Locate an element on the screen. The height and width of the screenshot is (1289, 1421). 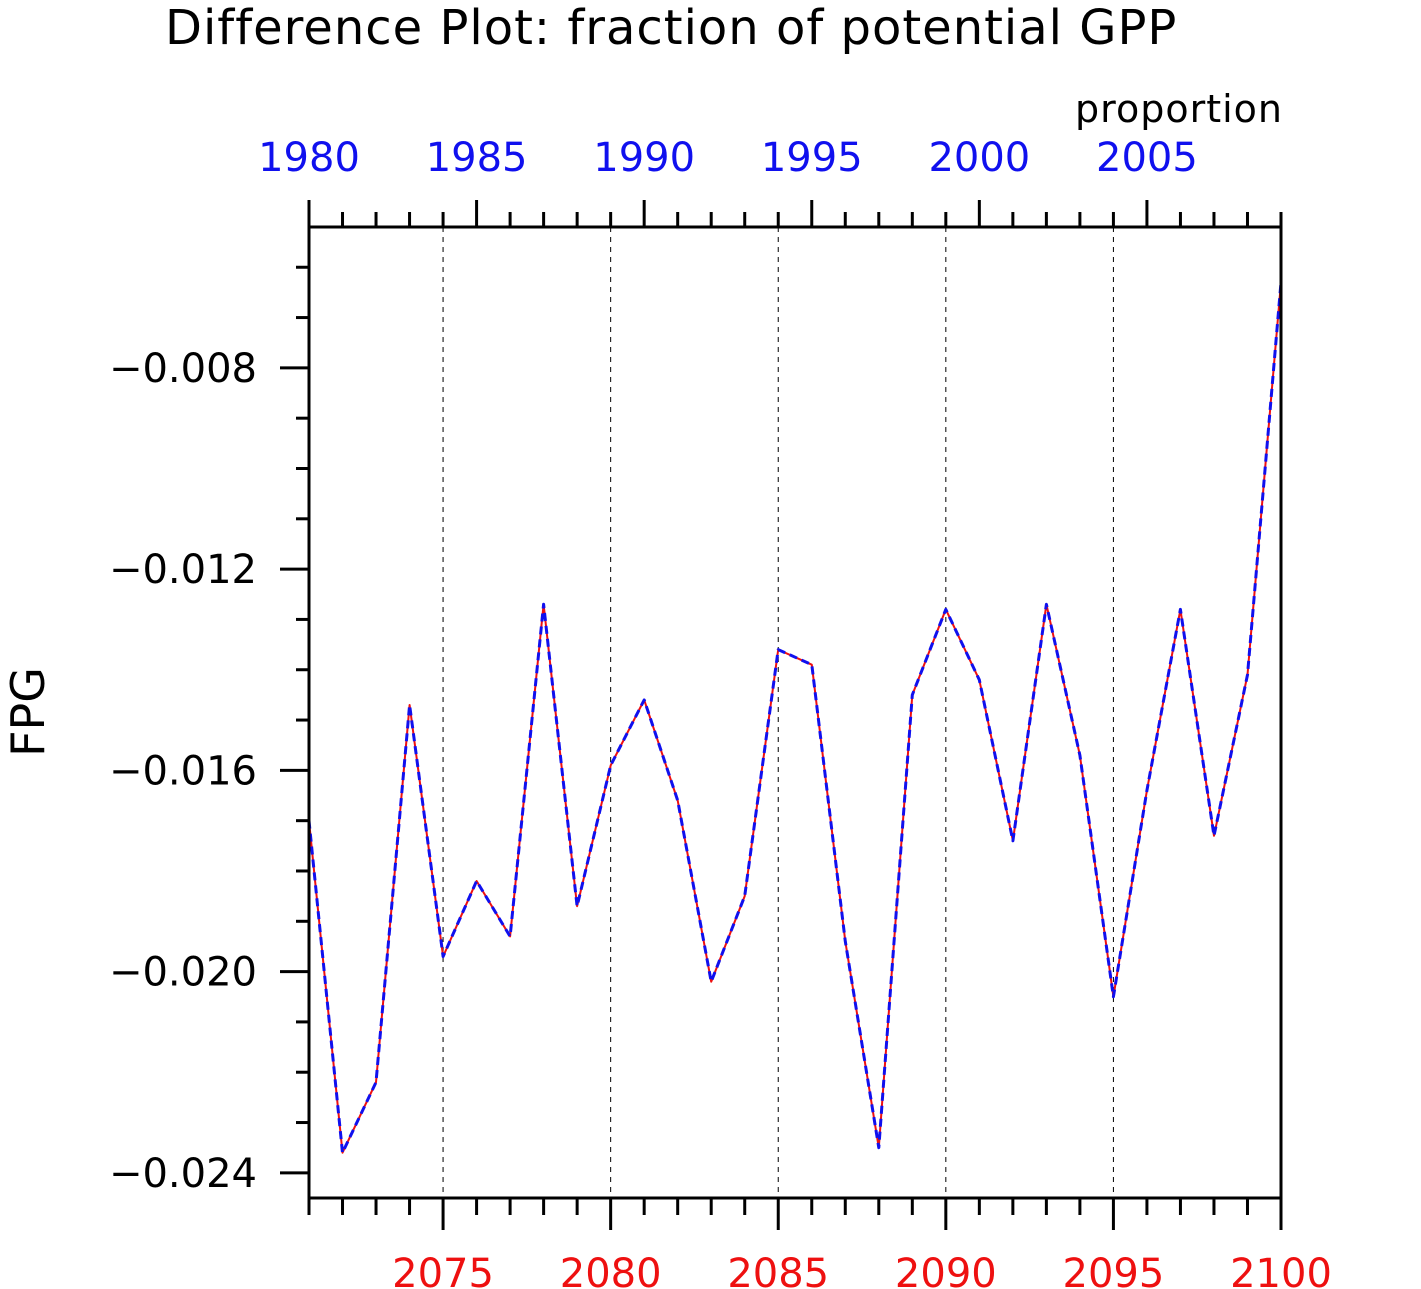
y-tick-labels: −0.024 −0.020 −0.016 −0.012 −0.008 is located at coordinates (183, 771).